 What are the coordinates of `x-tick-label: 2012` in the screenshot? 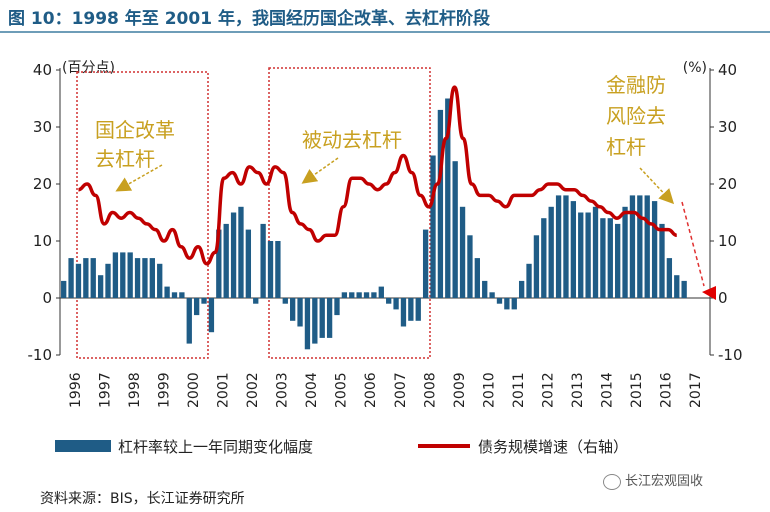 It's located at (549, 390).